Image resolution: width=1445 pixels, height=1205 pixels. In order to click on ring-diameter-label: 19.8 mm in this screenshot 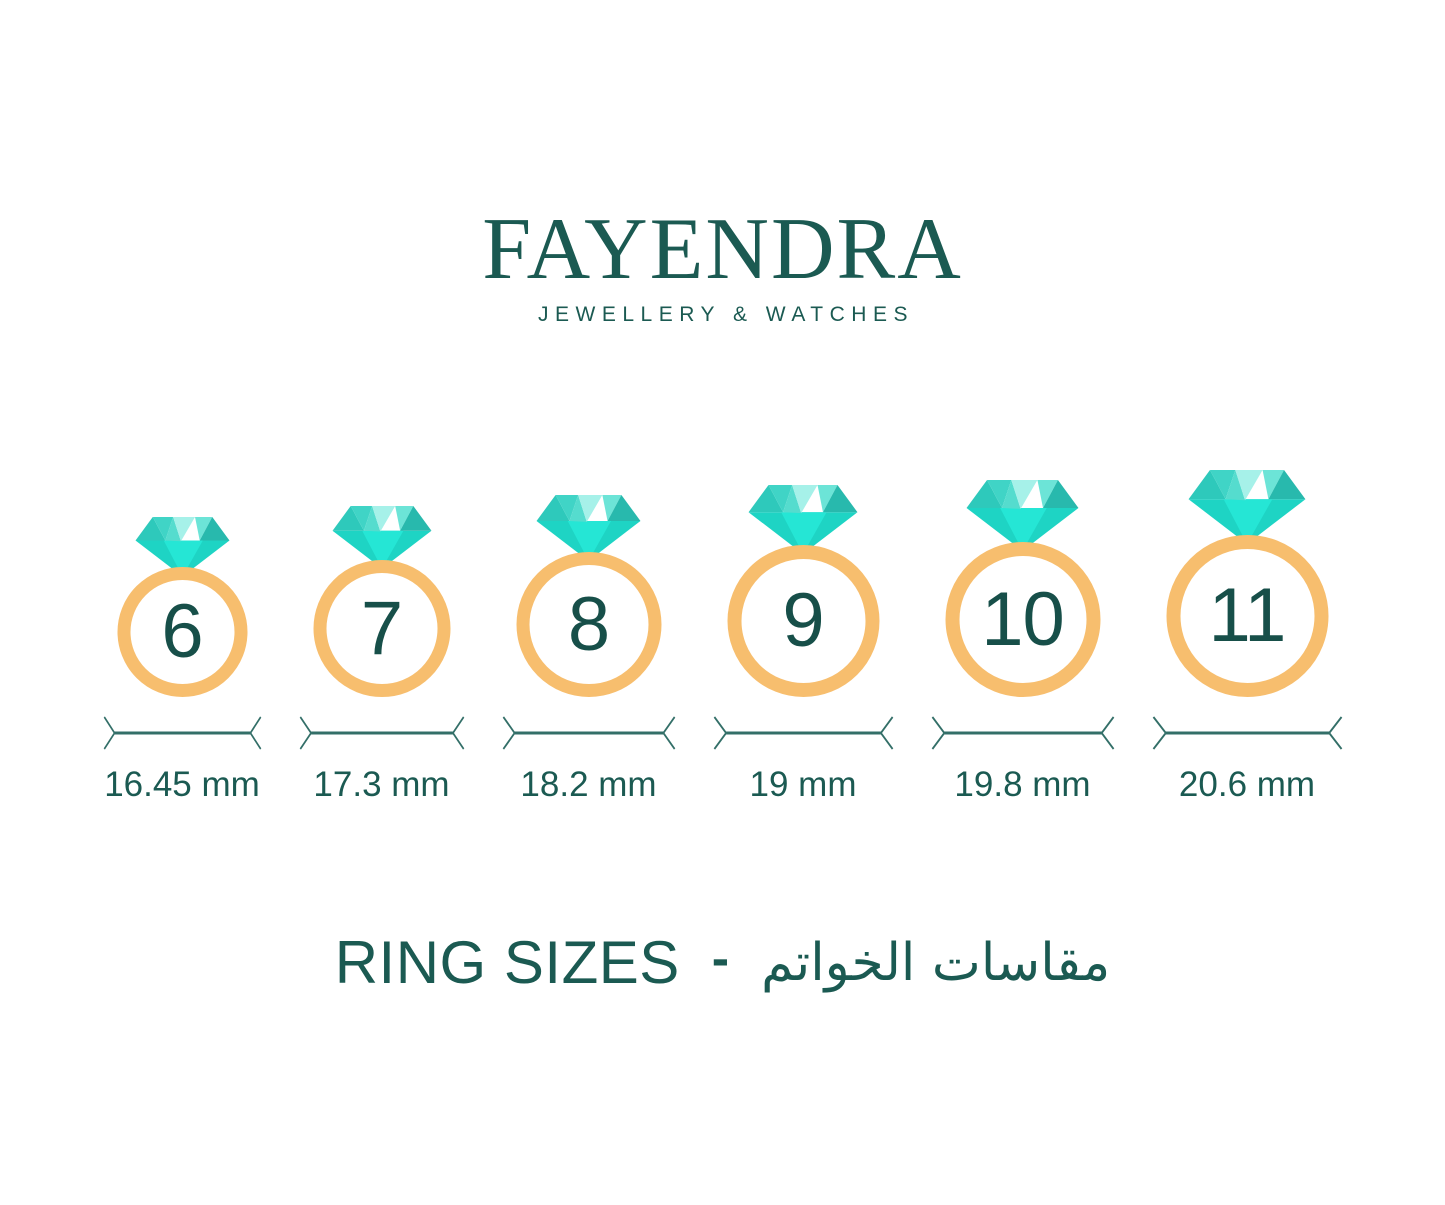, I will do `click(1022, 785)`.